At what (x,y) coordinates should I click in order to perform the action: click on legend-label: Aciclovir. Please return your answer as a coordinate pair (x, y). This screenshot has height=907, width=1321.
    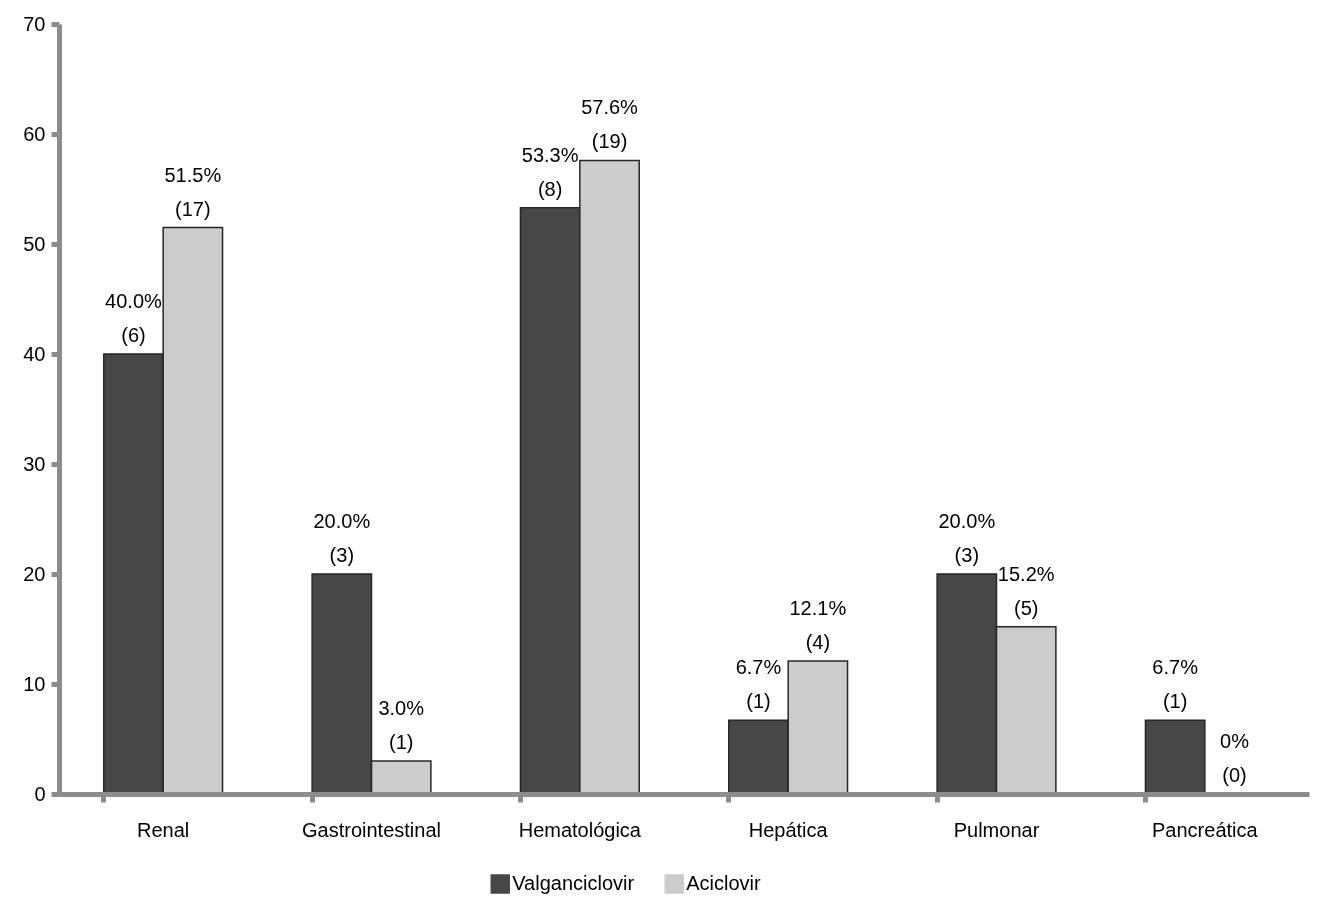
    Looking at the image, I should click on (724, 883).